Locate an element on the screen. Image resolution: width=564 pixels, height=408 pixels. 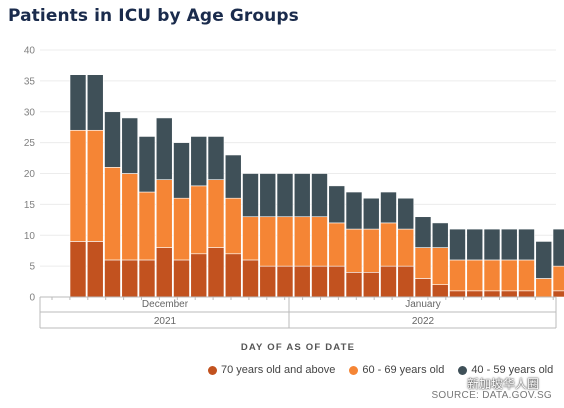
legend-item: 40 - 59 years old is located at coordinates (505, 370).